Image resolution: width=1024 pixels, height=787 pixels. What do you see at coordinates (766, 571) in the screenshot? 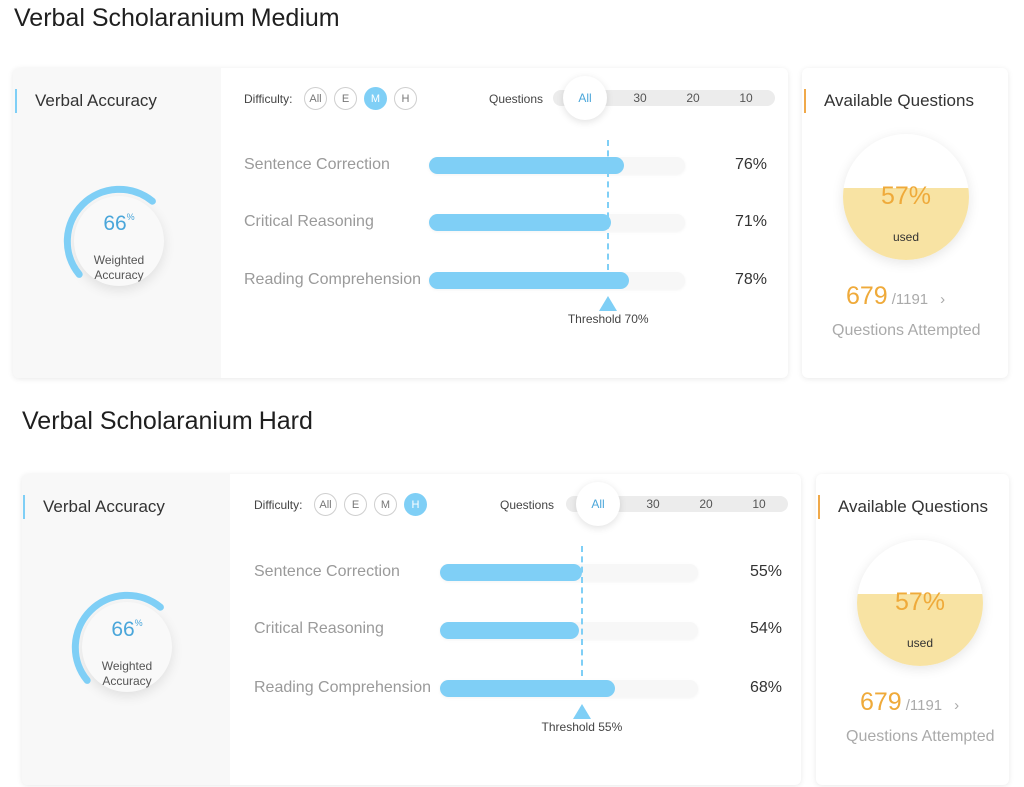
I see `bar-value: 55%` at bounding box center [766, 571].